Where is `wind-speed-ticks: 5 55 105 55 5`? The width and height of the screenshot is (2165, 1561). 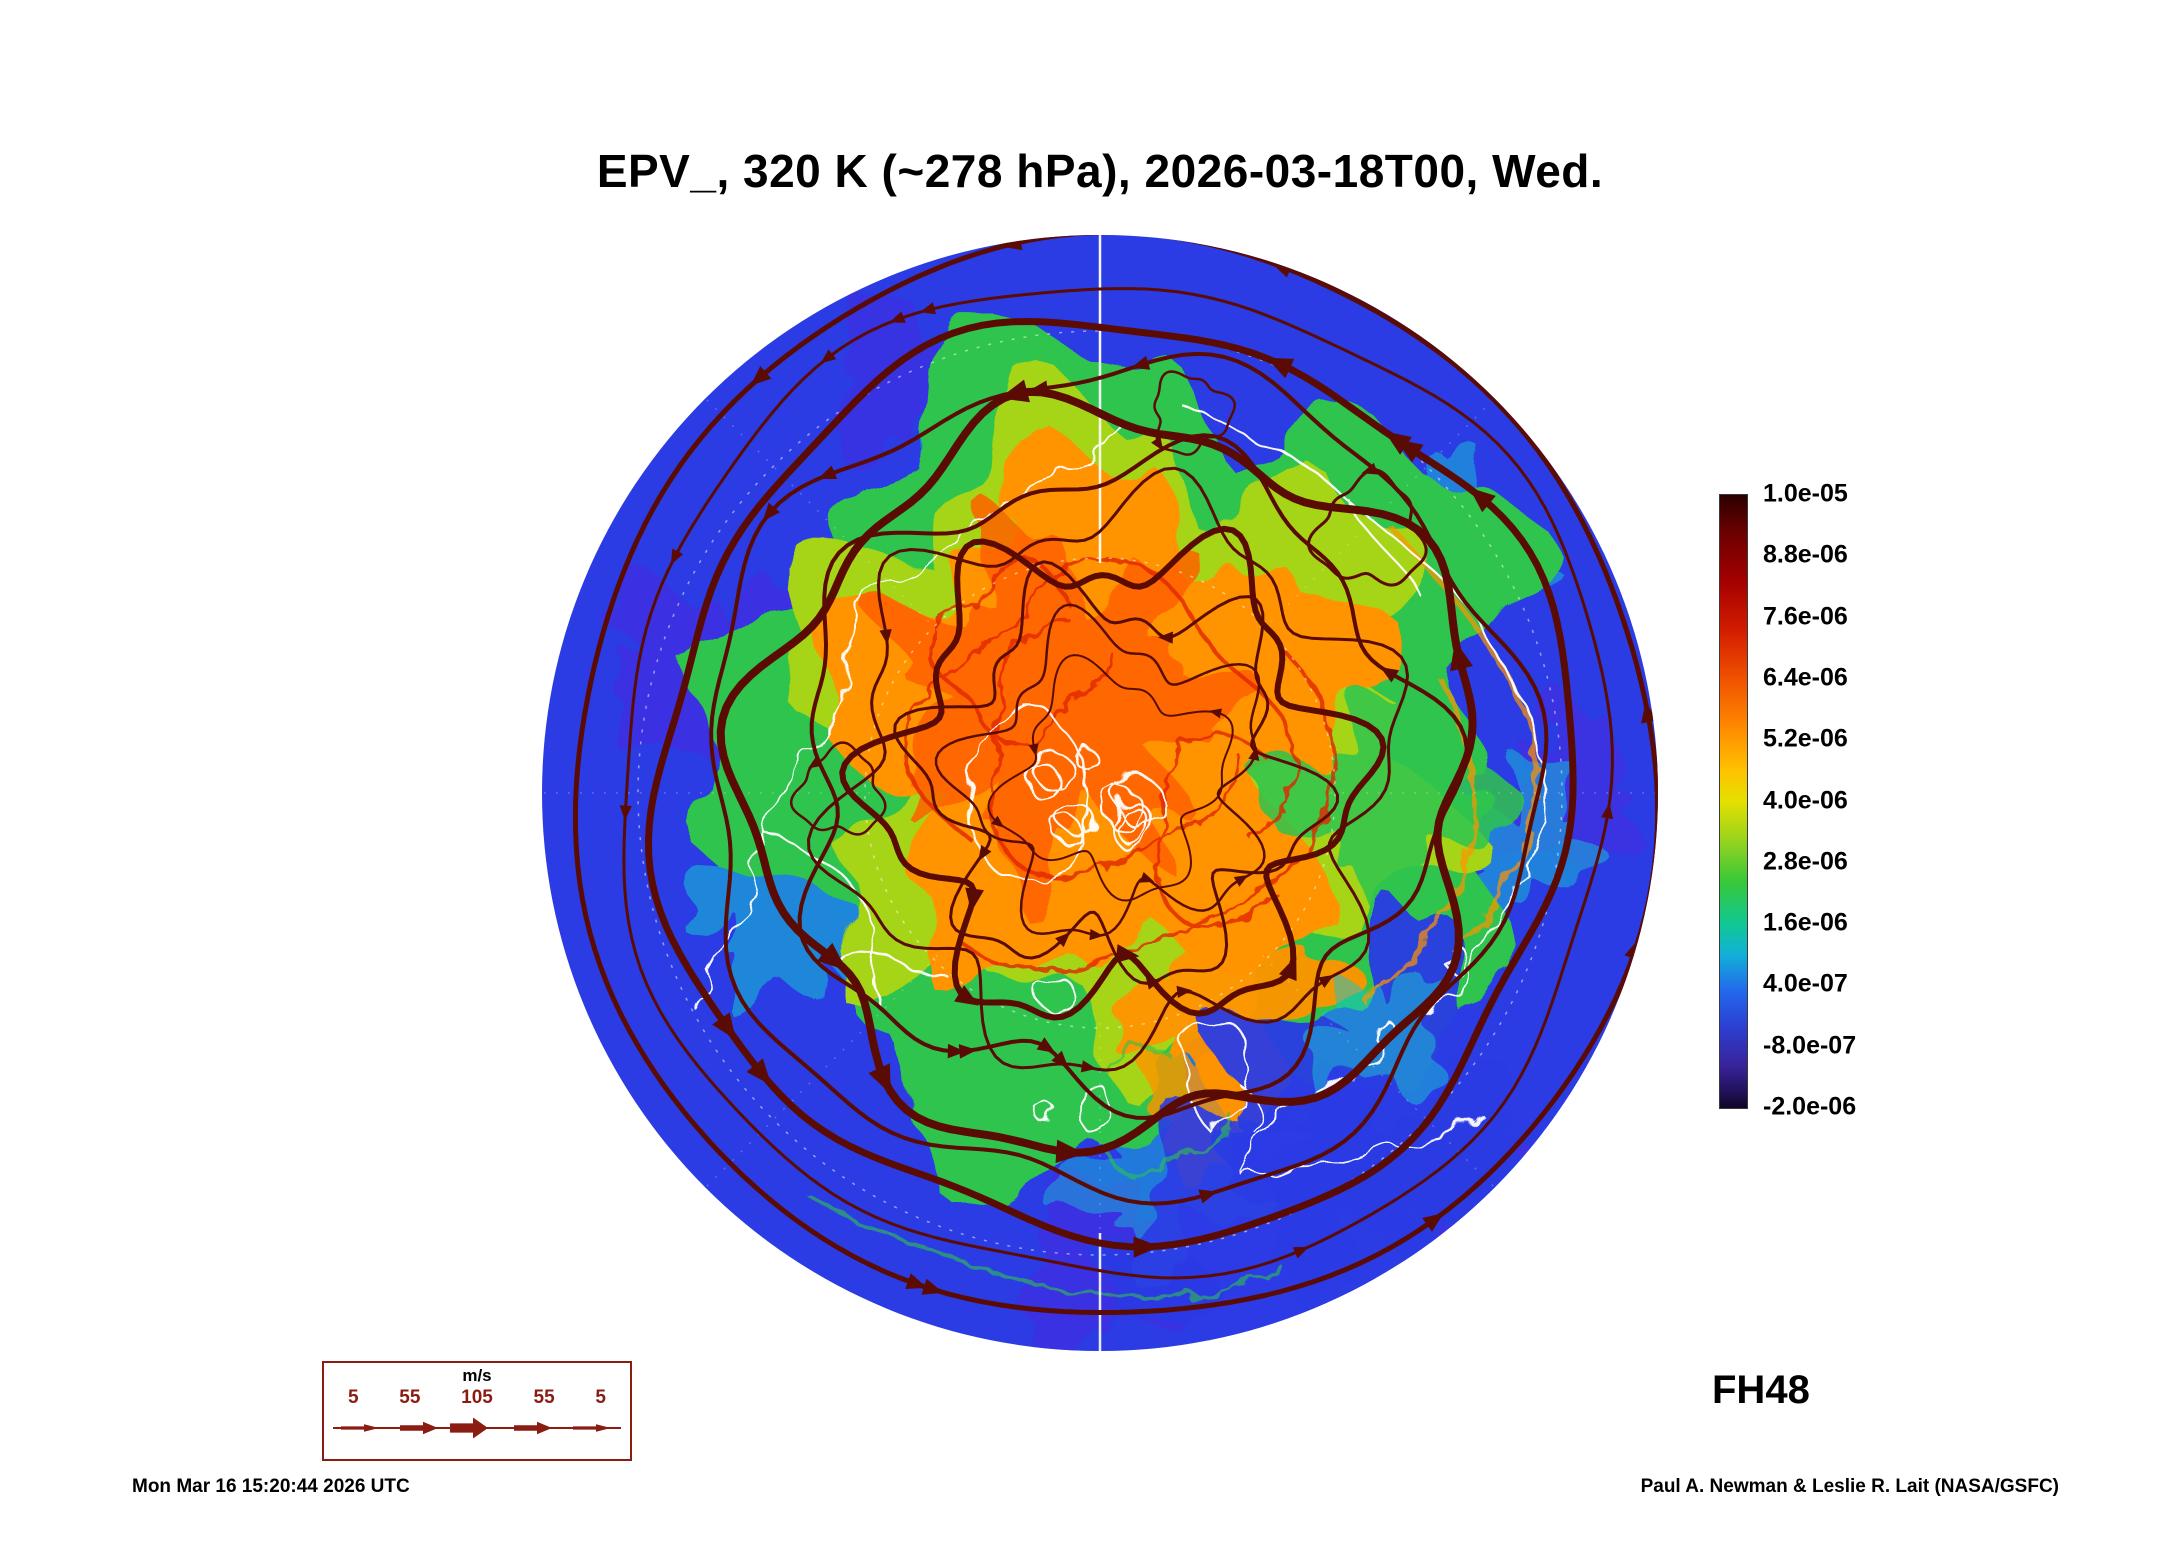 wind-speed-ticks: 5 55 105 55 5 is located at coordinates (477, 1398).